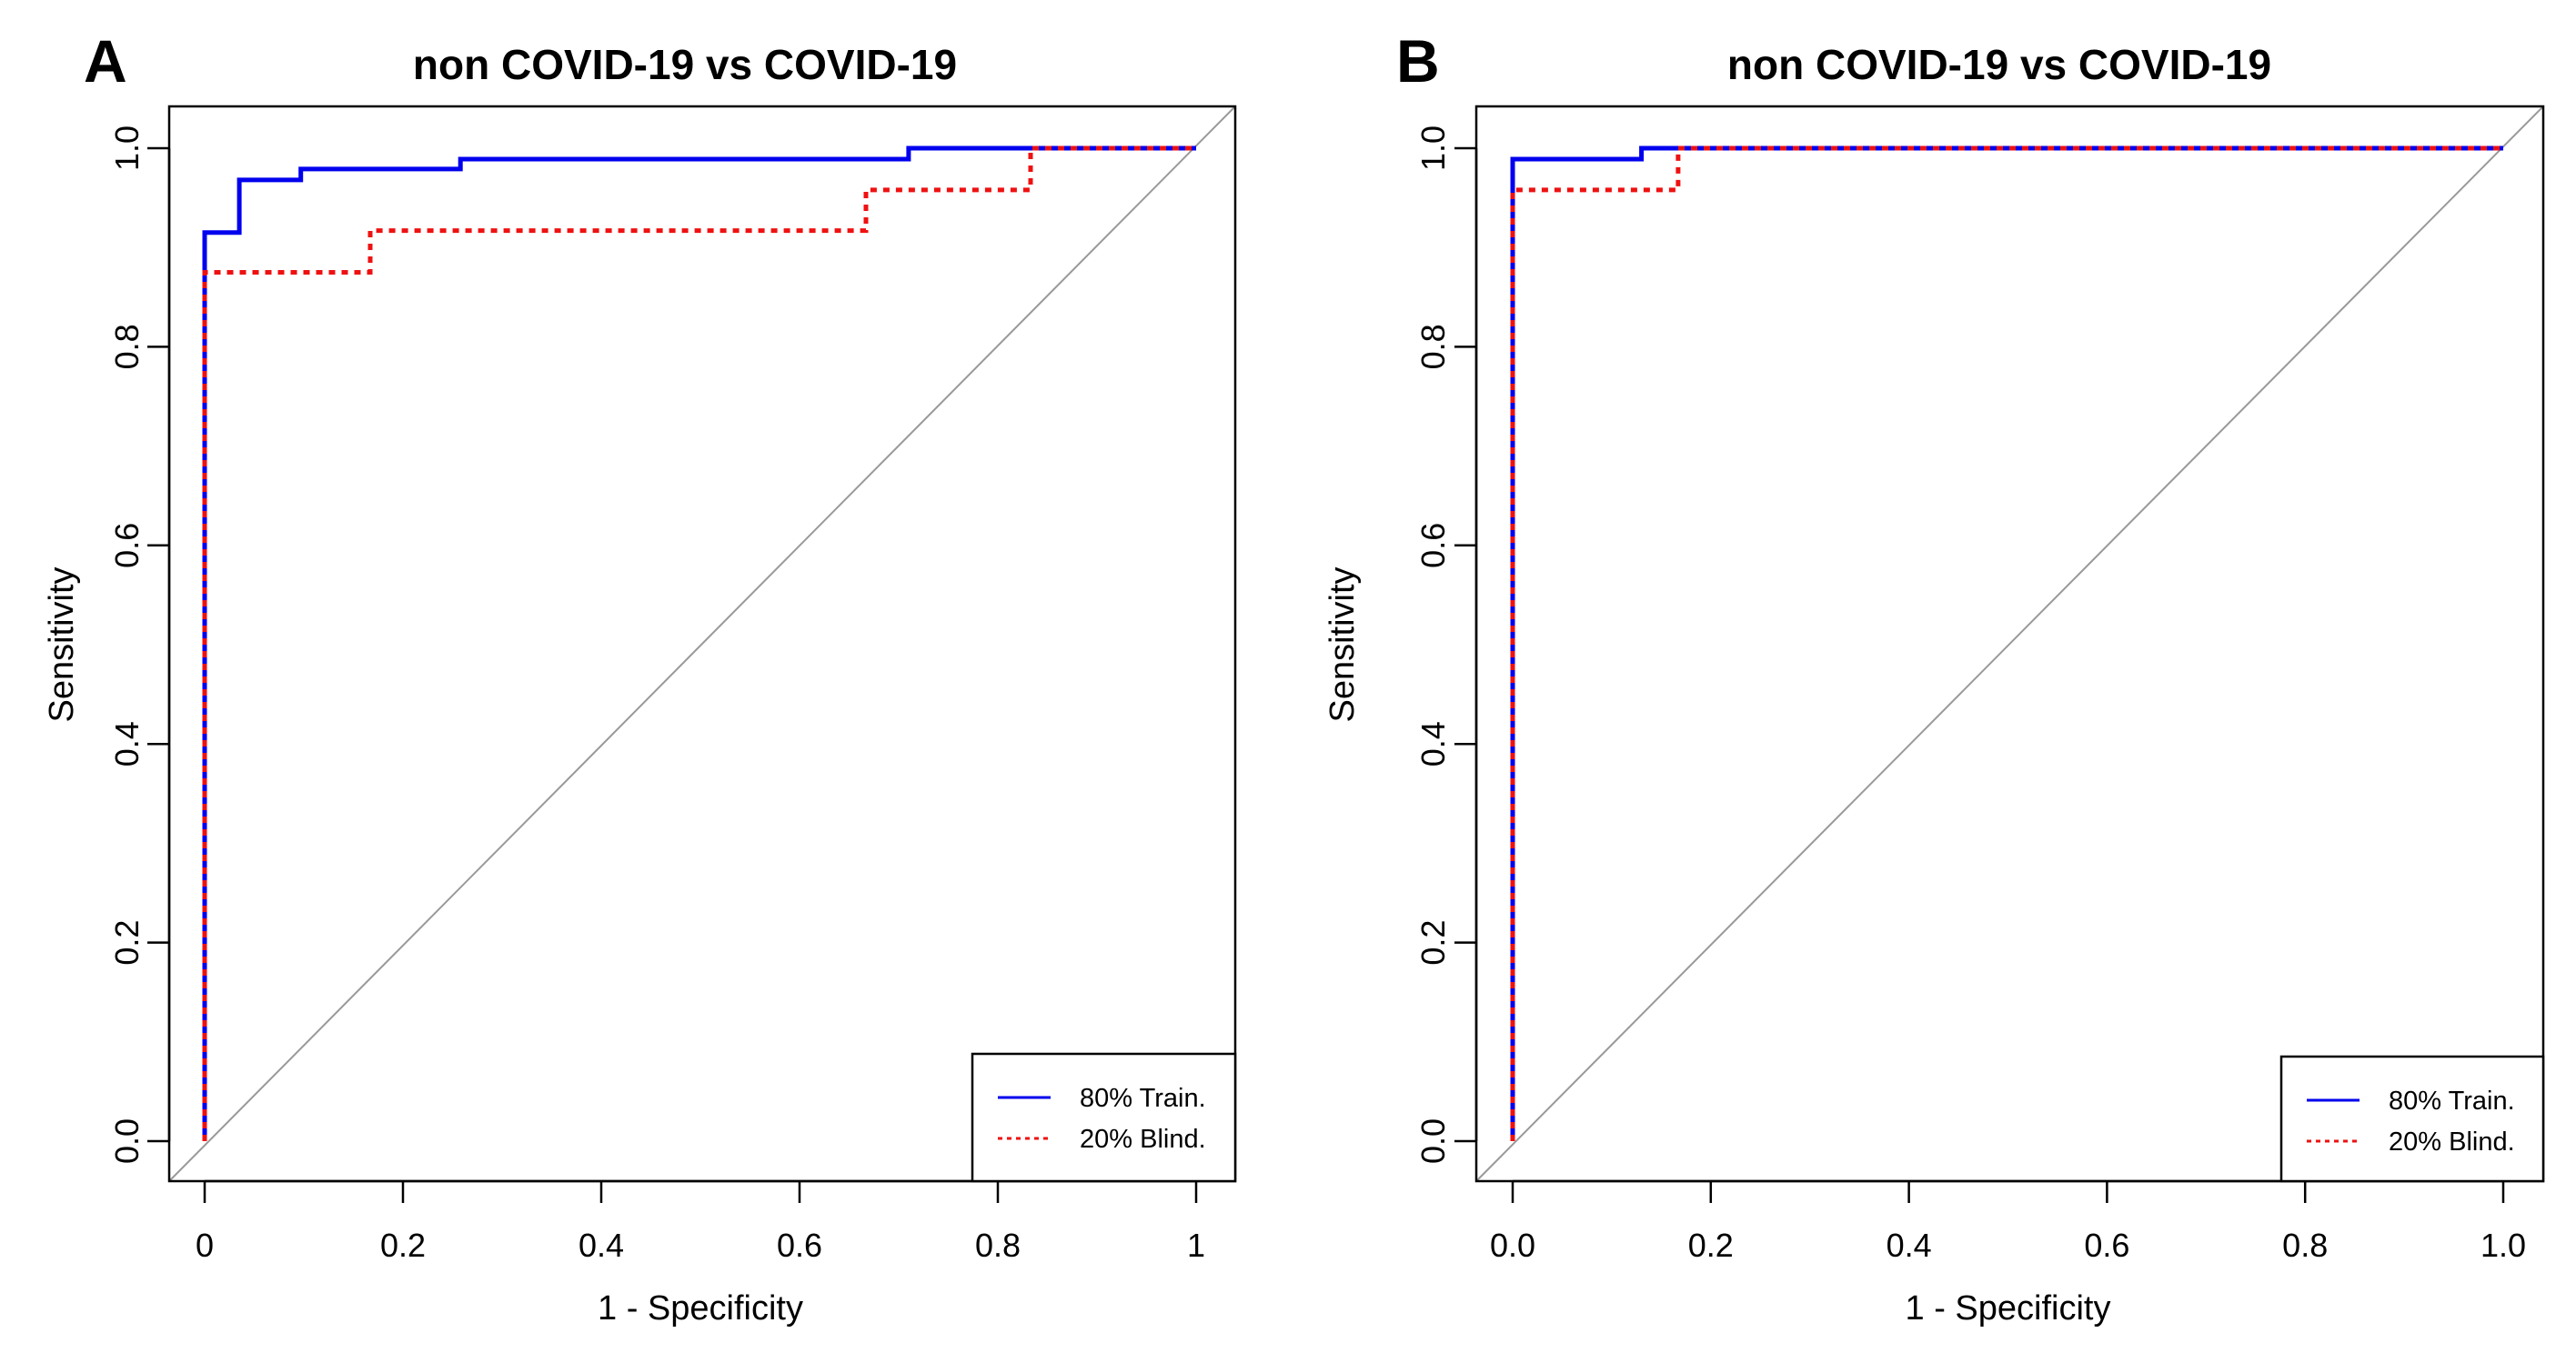 The width and height of the screenshot is (2576, 1353). Describe the element at coordinates (2503, 1245) in the screenshot. I see `x-tick-label: 1.0` at that location.